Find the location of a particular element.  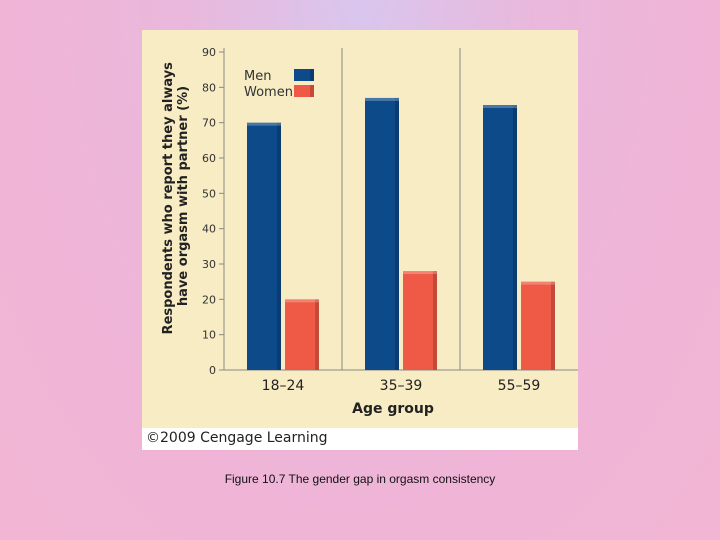

x-tick-label: 35–39 is located at coordinates (401, 386).